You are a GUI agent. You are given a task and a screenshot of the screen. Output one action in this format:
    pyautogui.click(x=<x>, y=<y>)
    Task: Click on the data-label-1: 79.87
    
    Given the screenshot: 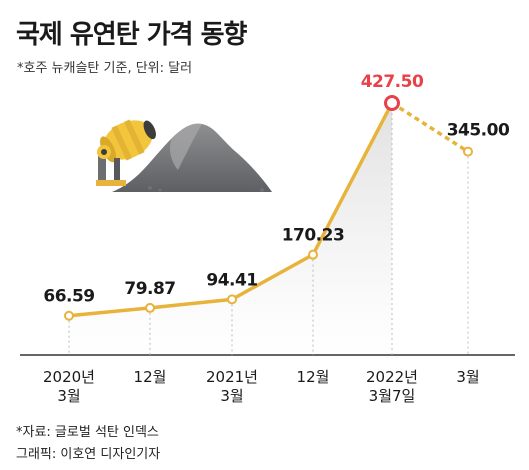 What is the action you would take?
    pyautogui.click(x=149, y=289)
    